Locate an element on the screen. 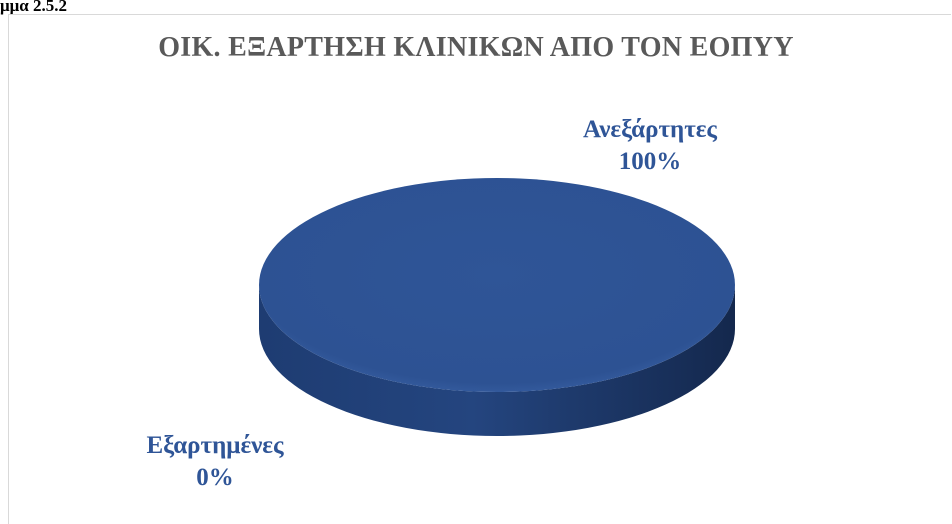 The height and width of the screenshot is (524, 952). slice-percent-independent: 100% is located at coordinates (650, 161).